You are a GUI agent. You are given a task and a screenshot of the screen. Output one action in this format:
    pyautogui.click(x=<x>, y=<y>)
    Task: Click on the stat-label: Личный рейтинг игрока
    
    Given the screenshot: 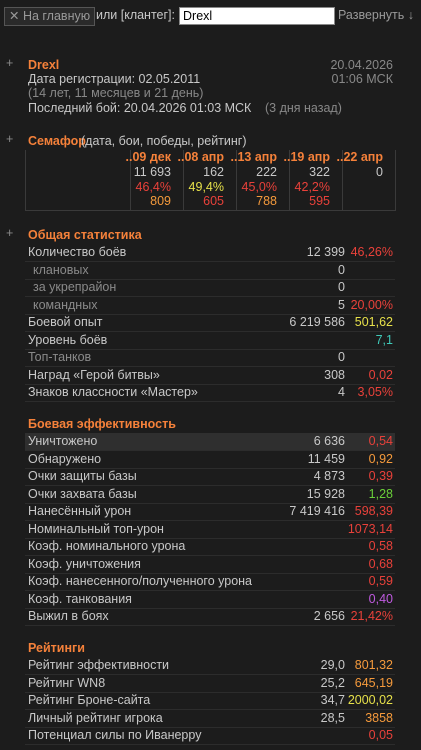 What is the action you would take?
    pyautogui.click(x=95, y=717)
    